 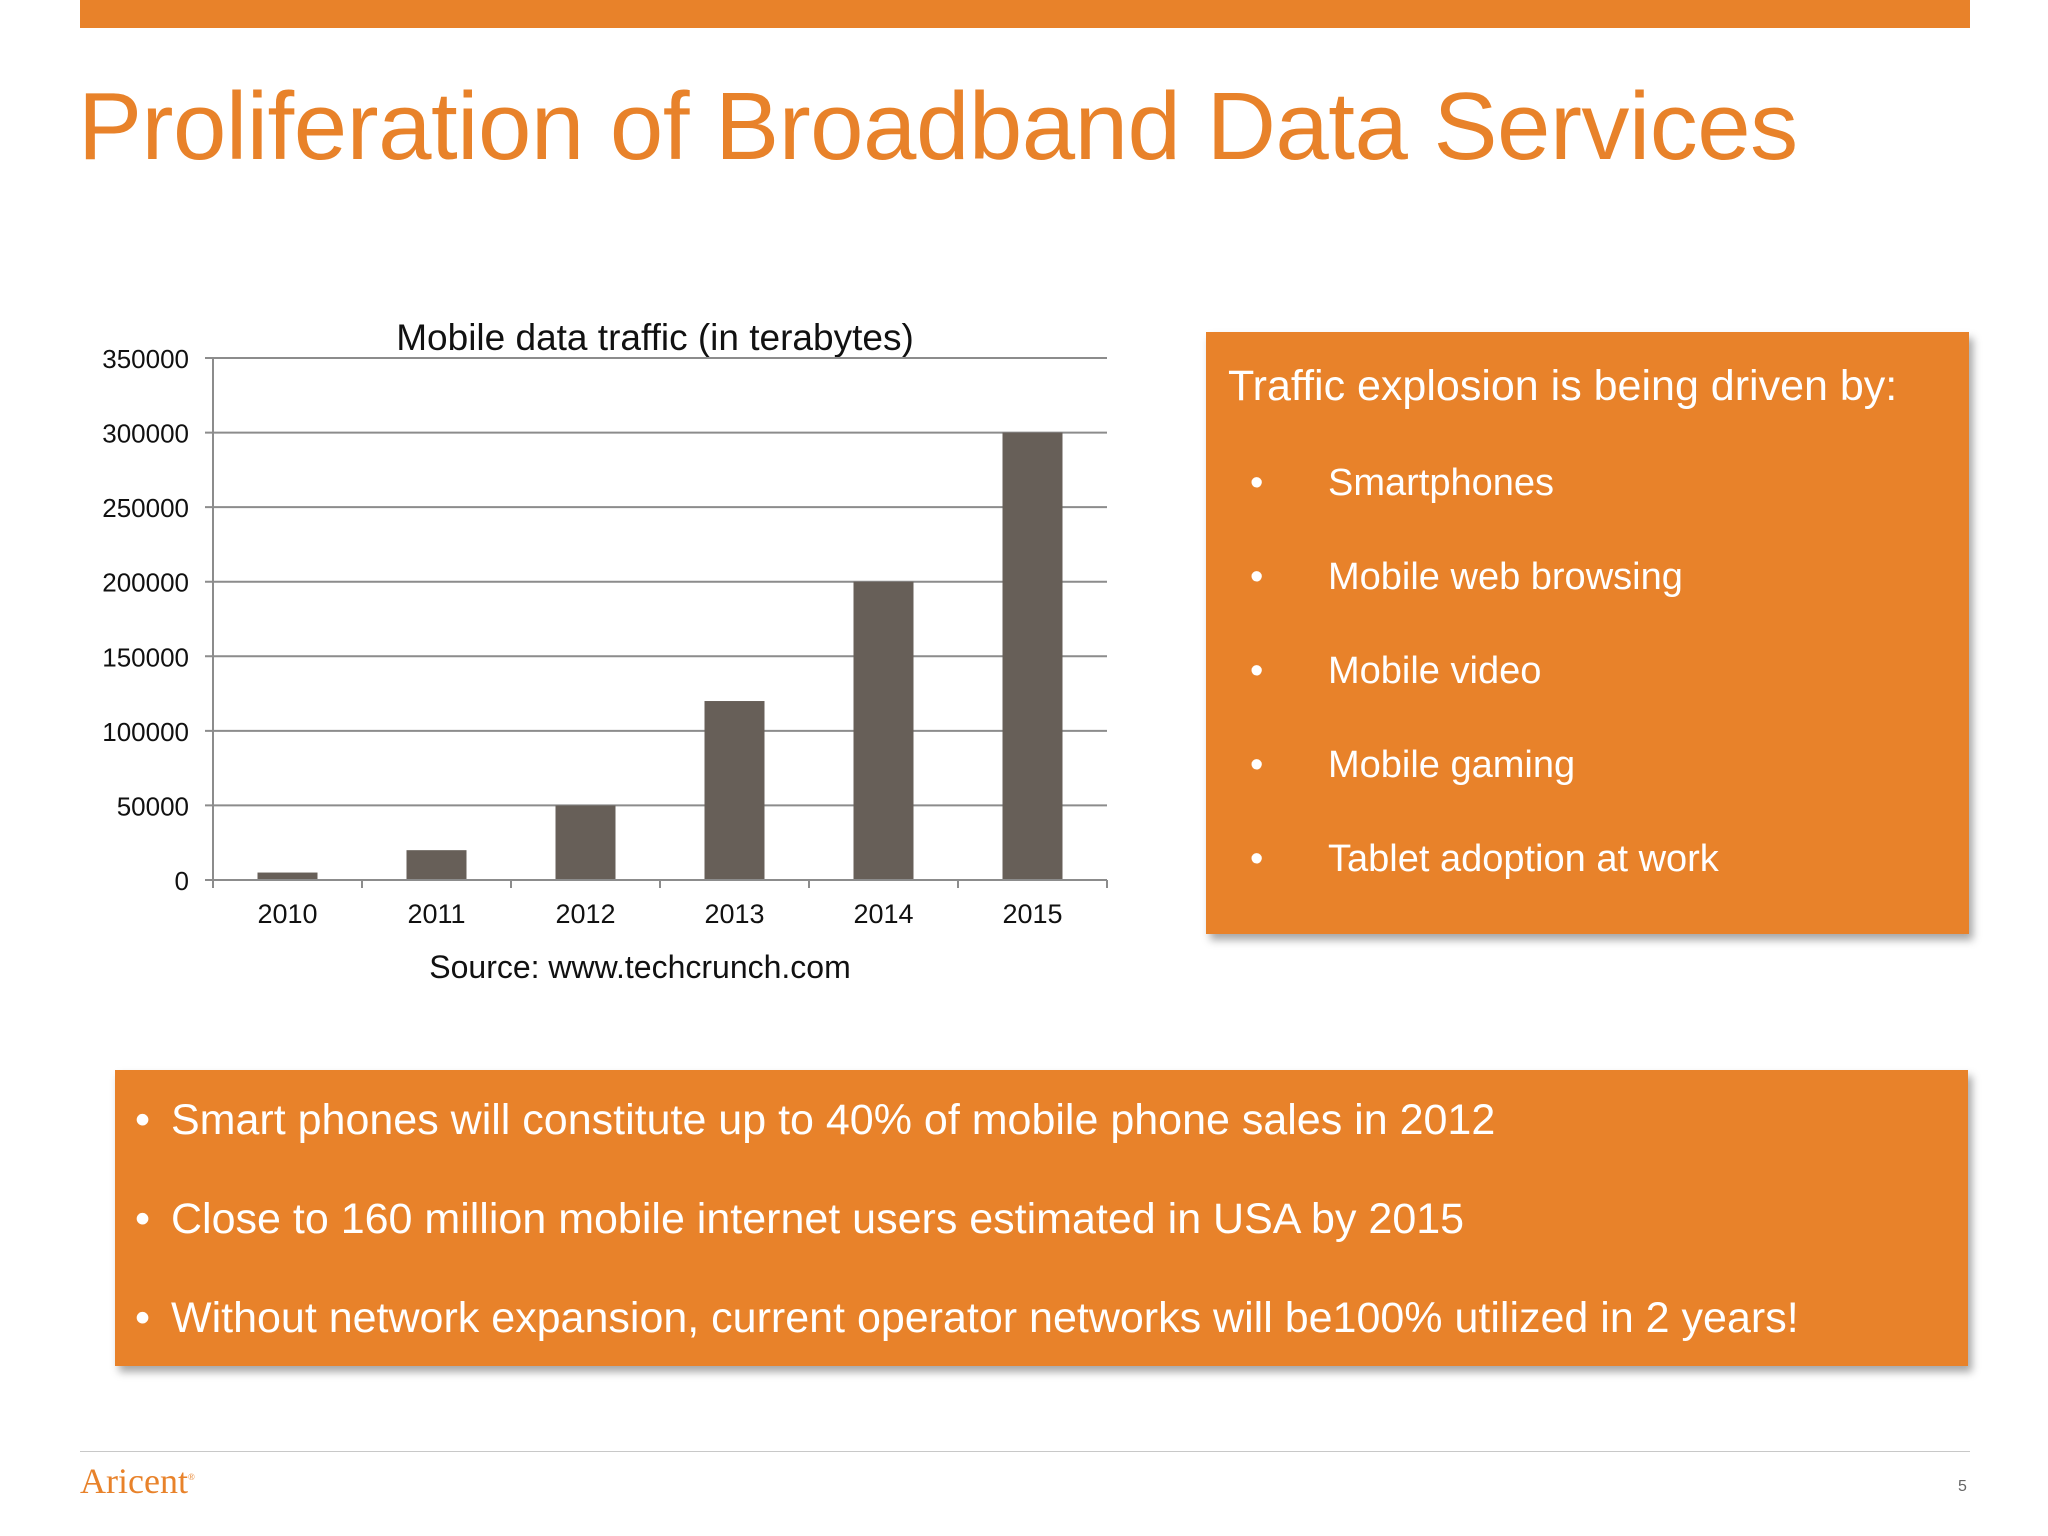 What do you see at coordinates (436, 914) in the screenshot?
I see `x-tick-label: 2011` at bounding box center [436, 914].